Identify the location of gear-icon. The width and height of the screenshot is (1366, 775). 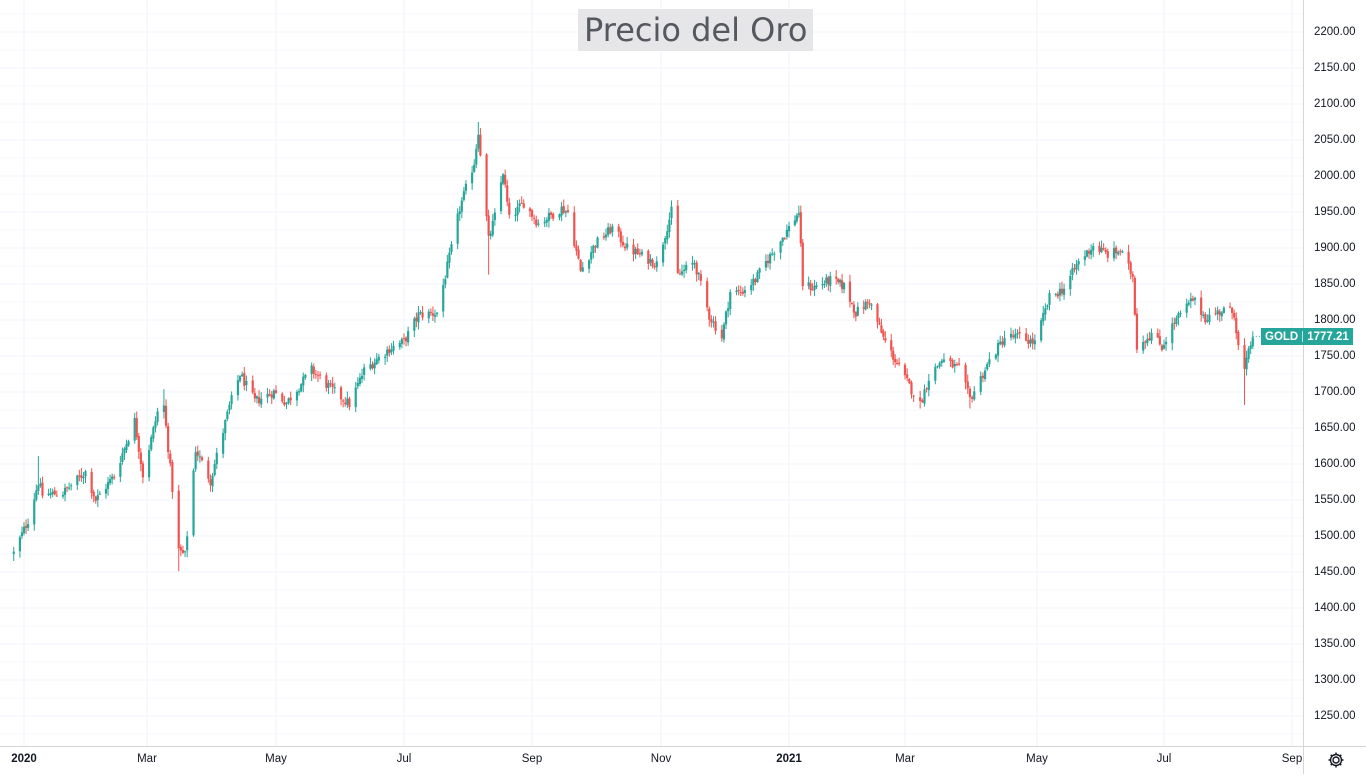
(1336, 760).